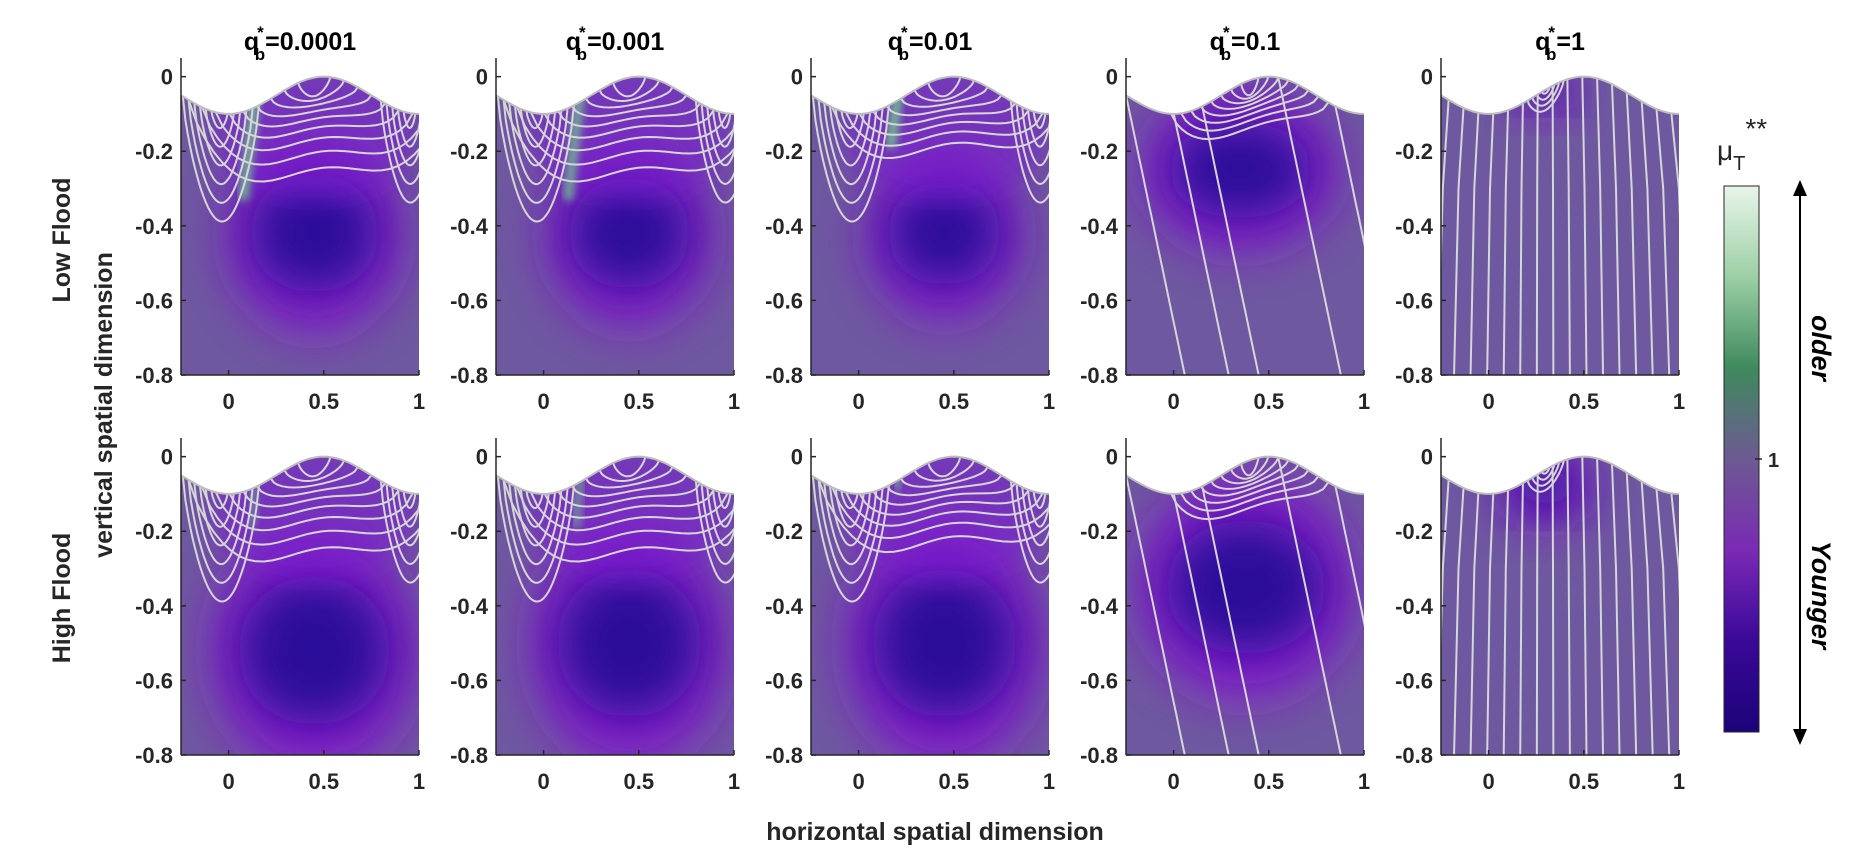 This screenshot has height=860, width=1865. What do you see at coordinates (1800, 188) in the screenshot?
I see `age-arrow-head-up` at bounding box center [1800, 188].